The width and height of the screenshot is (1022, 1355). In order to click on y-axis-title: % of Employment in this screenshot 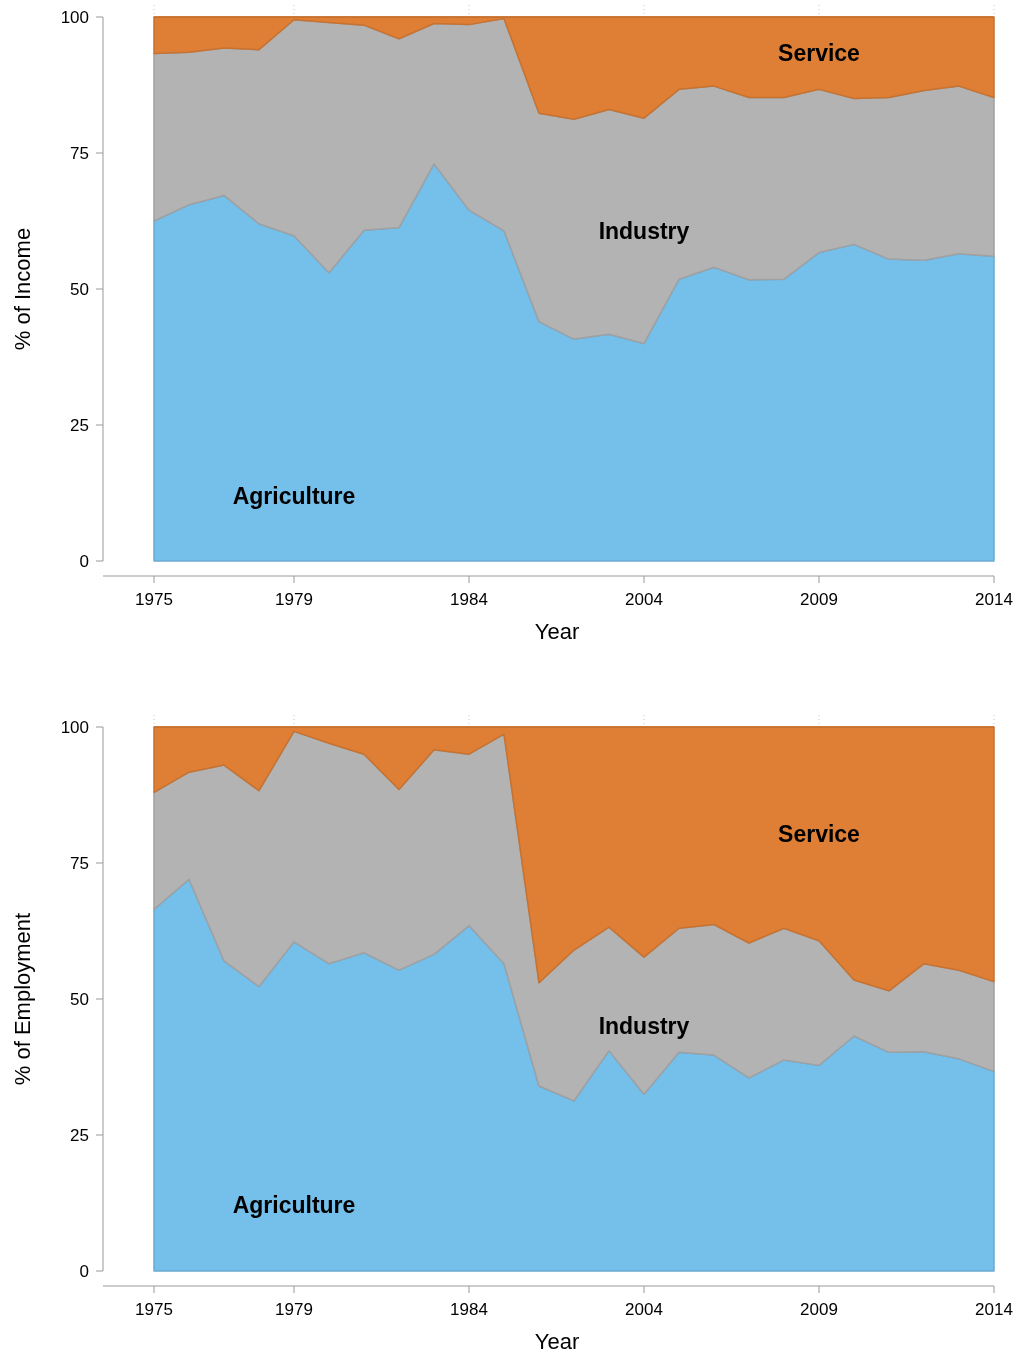, I will do `click(22, 999)`.